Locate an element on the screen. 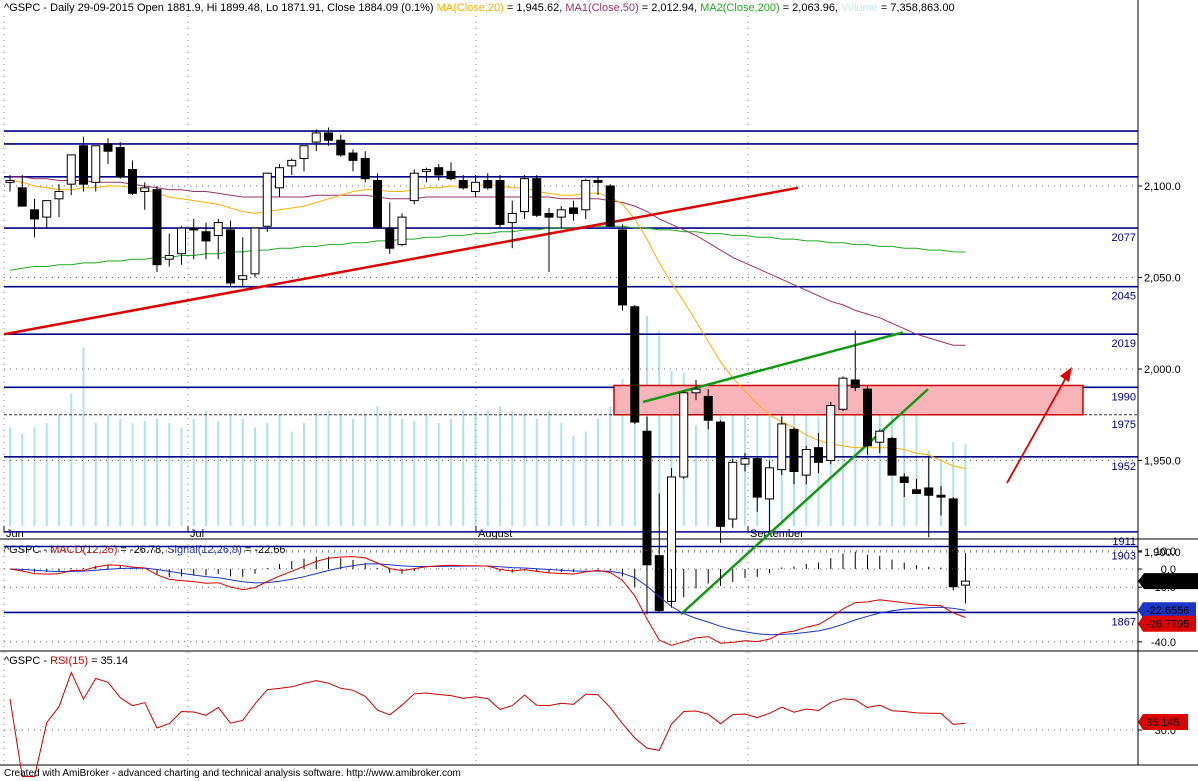  ma50-label: MA1(Close,50) is located at coordinates (602, 8).